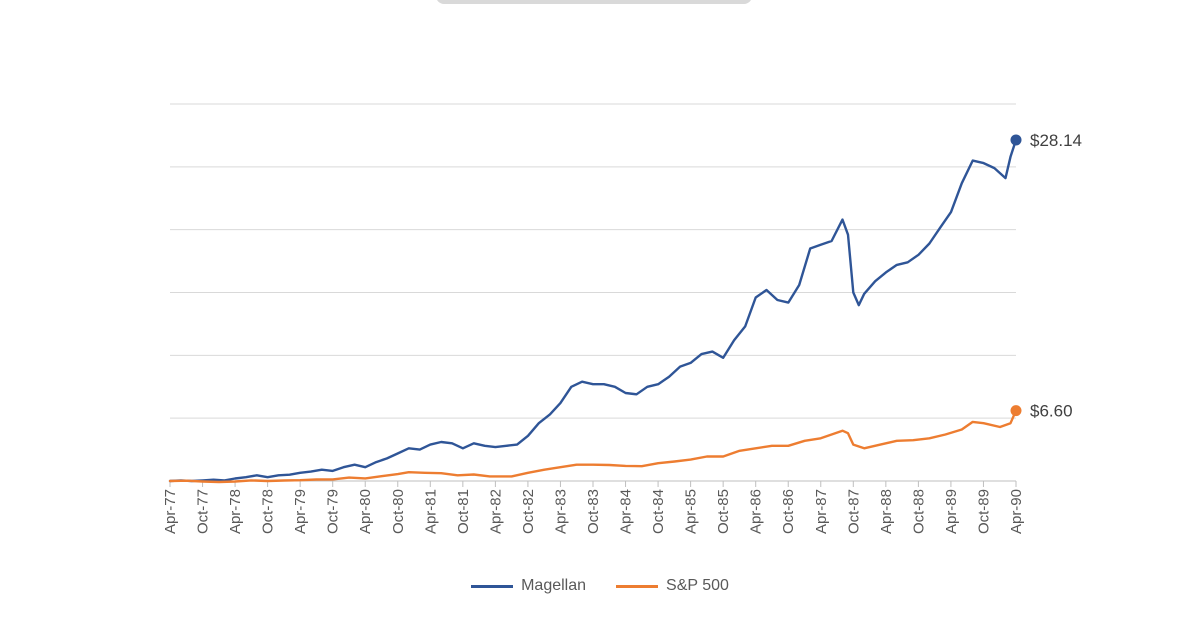 Image resolution: width=1200 pixels, height=628 pixels. I want to click on endpoint-marker-sp500, so click(1016, 411).